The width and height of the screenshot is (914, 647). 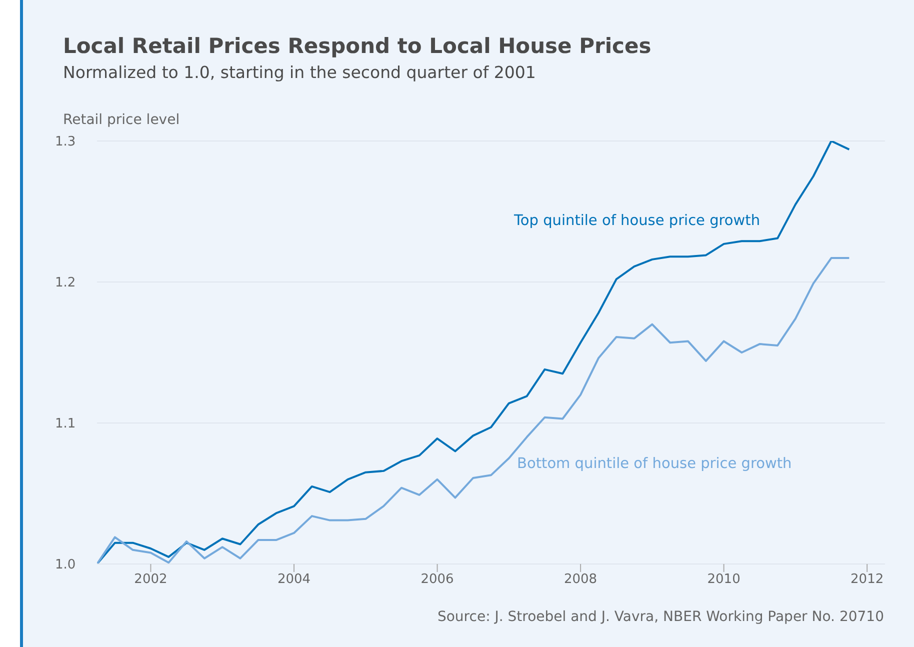 I want to click on y-tick-label: 1.3, so click(x=65, y=142).